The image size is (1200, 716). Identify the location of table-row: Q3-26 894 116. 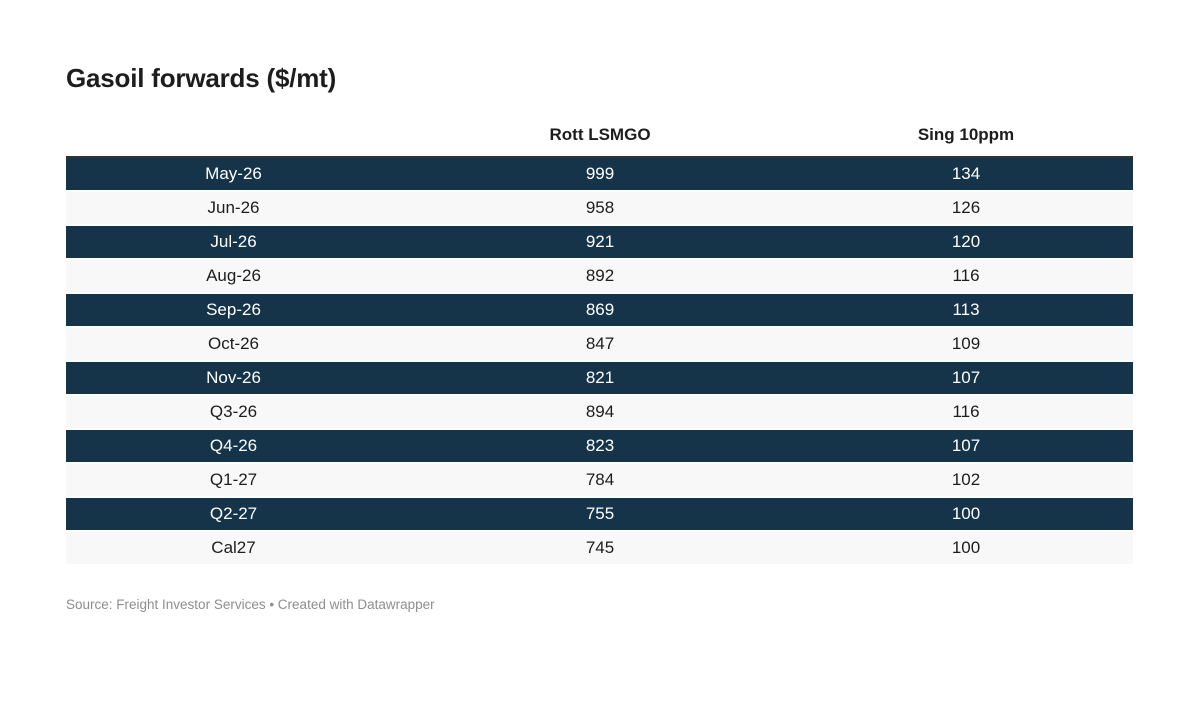
(599, 412).